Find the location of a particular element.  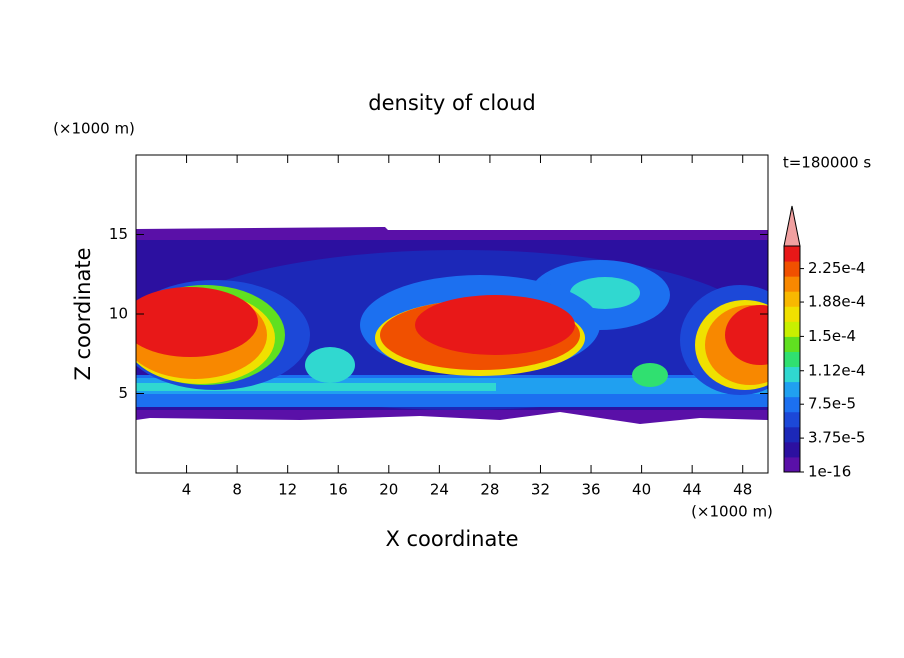

x-tick-label: 40 is located at coordinates (641, 490).